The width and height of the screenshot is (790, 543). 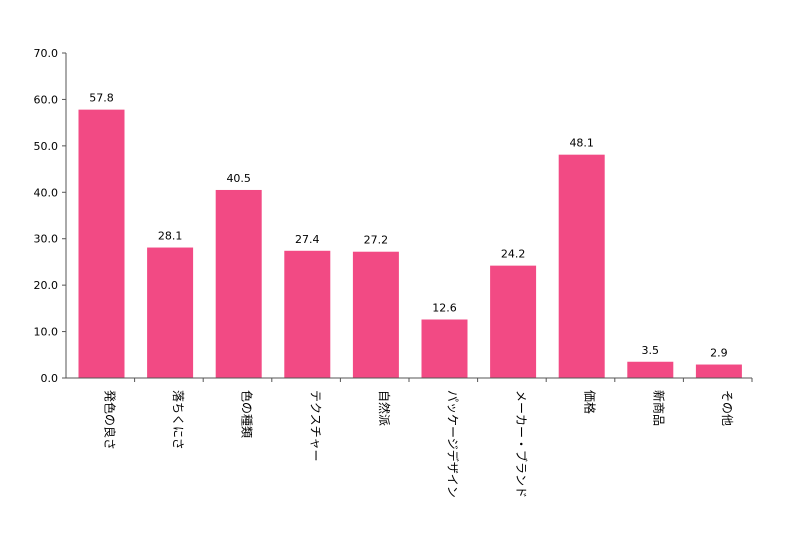 I want to click on data-label: 57.8, so click(x=101, y=98).